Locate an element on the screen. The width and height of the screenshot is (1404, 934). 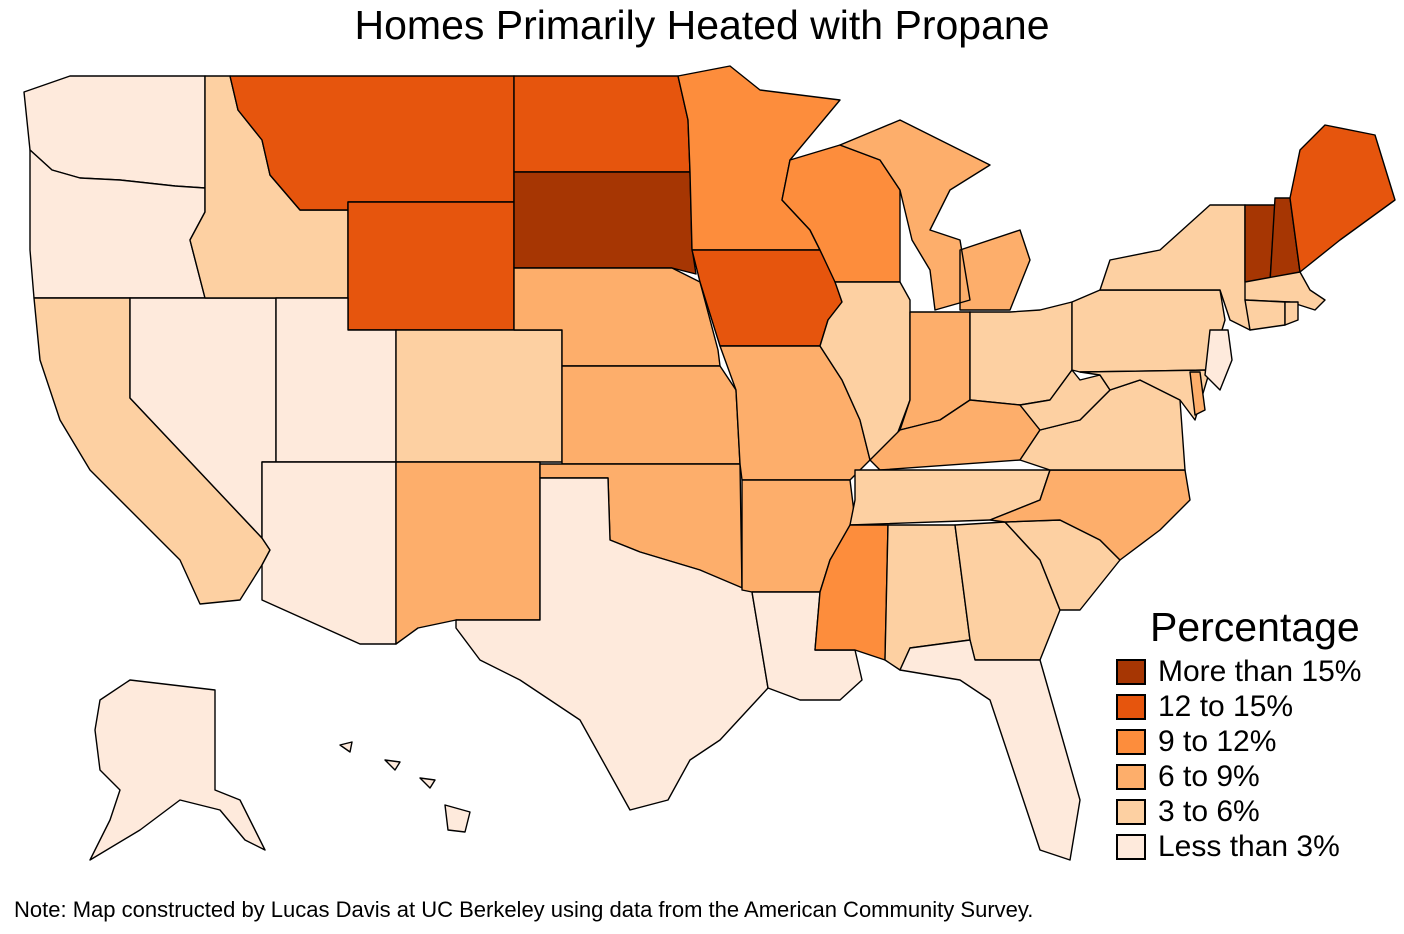
state-pa is located at coordinates (1148, 331).